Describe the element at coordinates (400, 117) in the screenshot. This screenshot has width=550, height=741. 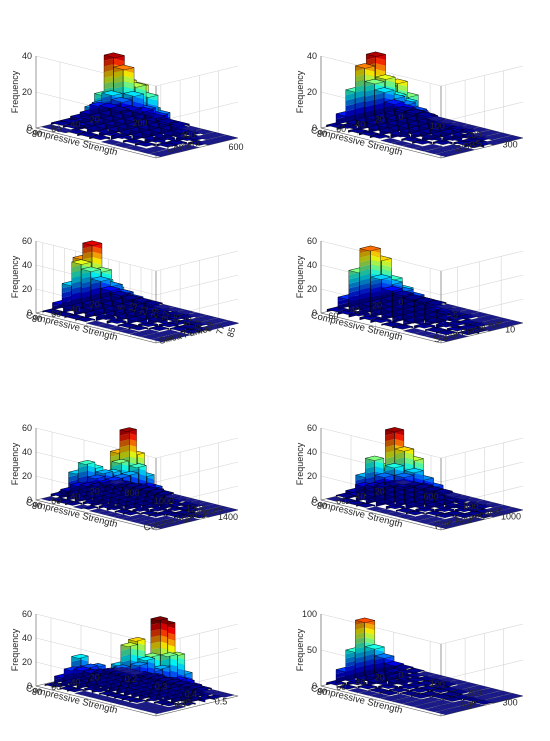
I see `x-tick-label: 0` at that location.